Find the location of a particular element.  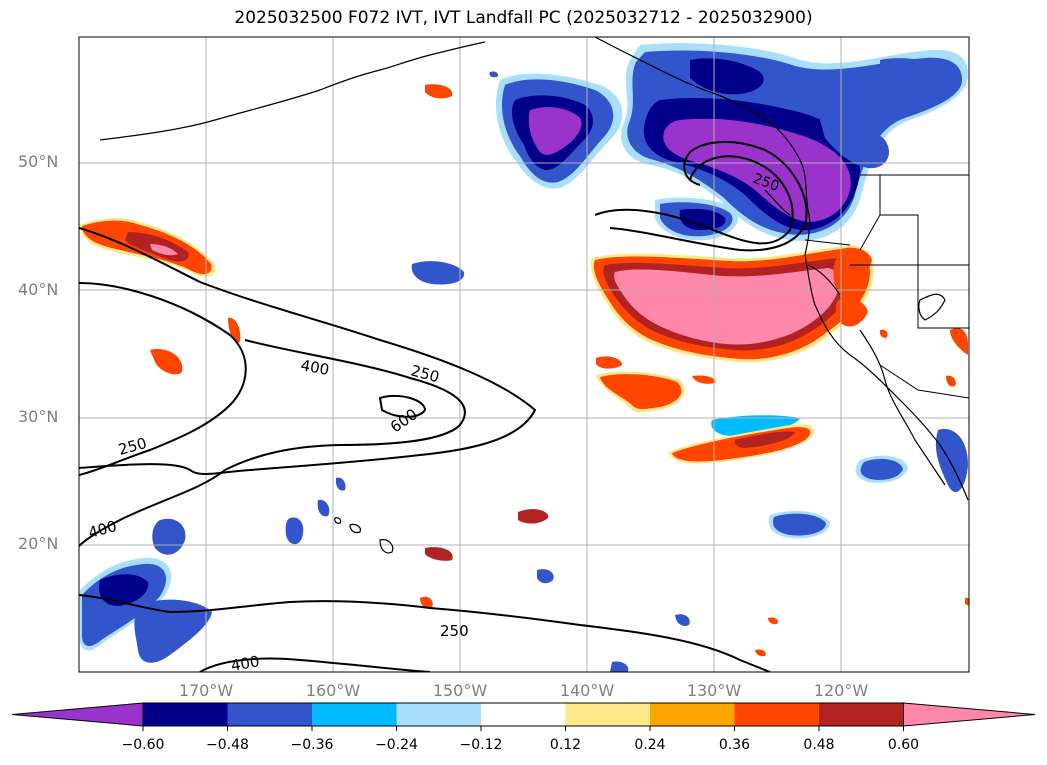

colorbar-tick-label: −0.24 is located at coordinates (396, 745).